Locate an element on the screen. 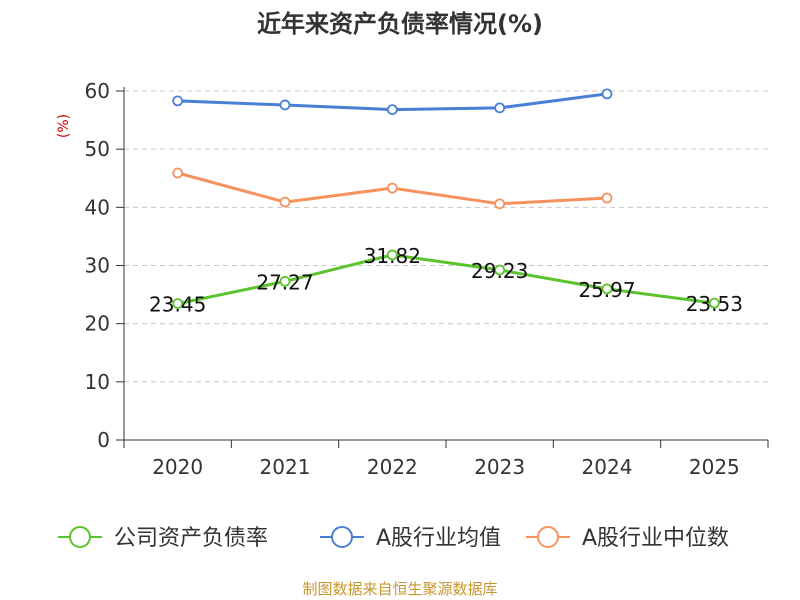 Image resolution: width=800 pixels, height=600 pixels. x-tick-label-2024: 2024 is located at coordinates (607, 467).